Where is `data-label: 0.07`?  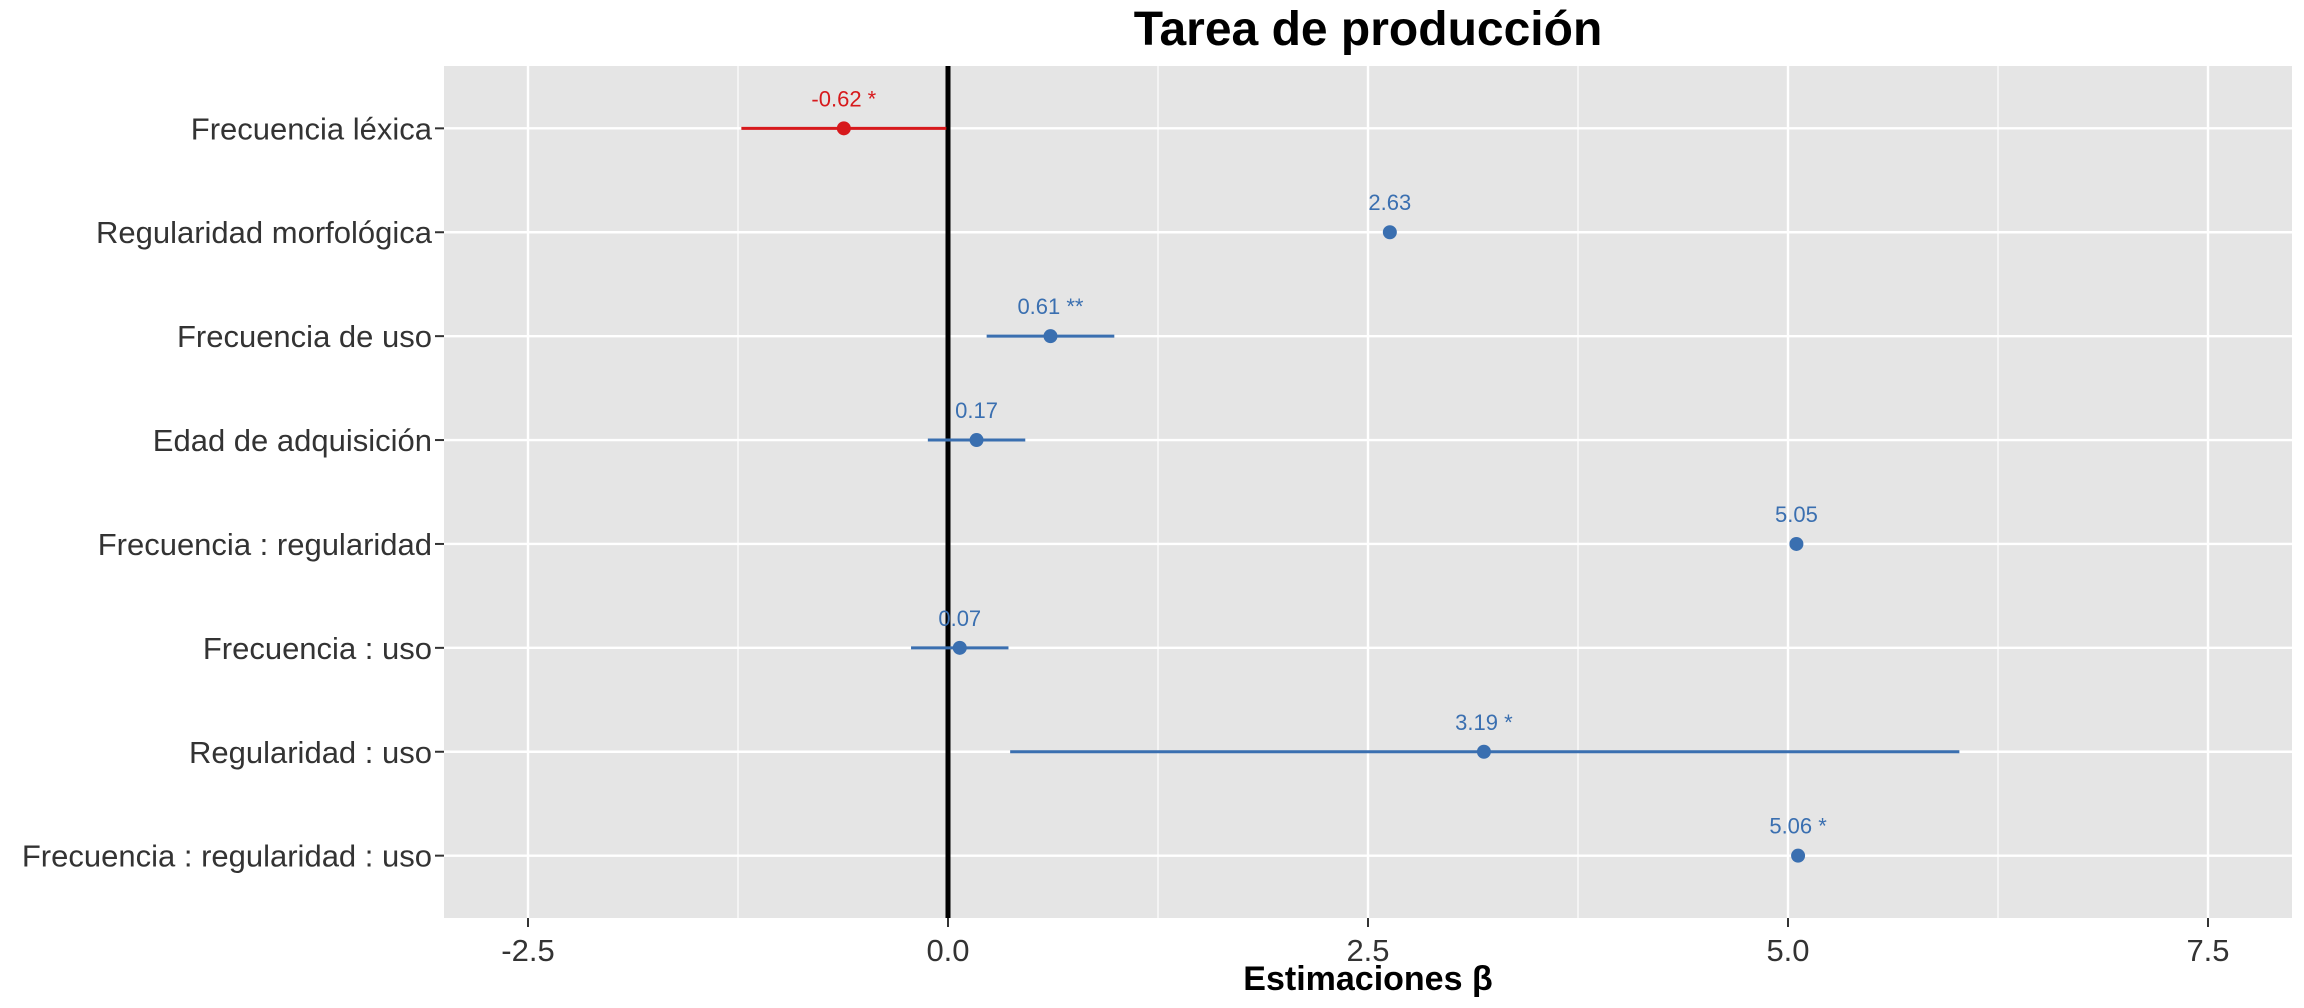
data-label: 0.07 is located at coordinates (959, 618).